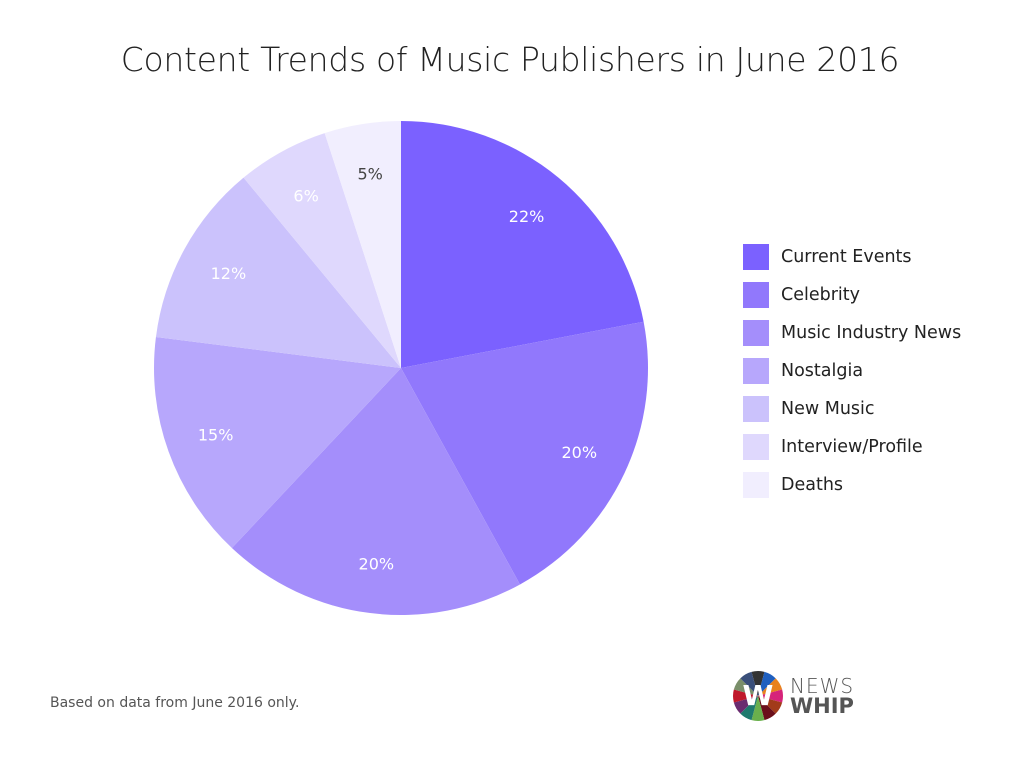  Describe the element at coordinates (820, 295) in the screenshot. I see `legend-label: Celebrity` at that location.